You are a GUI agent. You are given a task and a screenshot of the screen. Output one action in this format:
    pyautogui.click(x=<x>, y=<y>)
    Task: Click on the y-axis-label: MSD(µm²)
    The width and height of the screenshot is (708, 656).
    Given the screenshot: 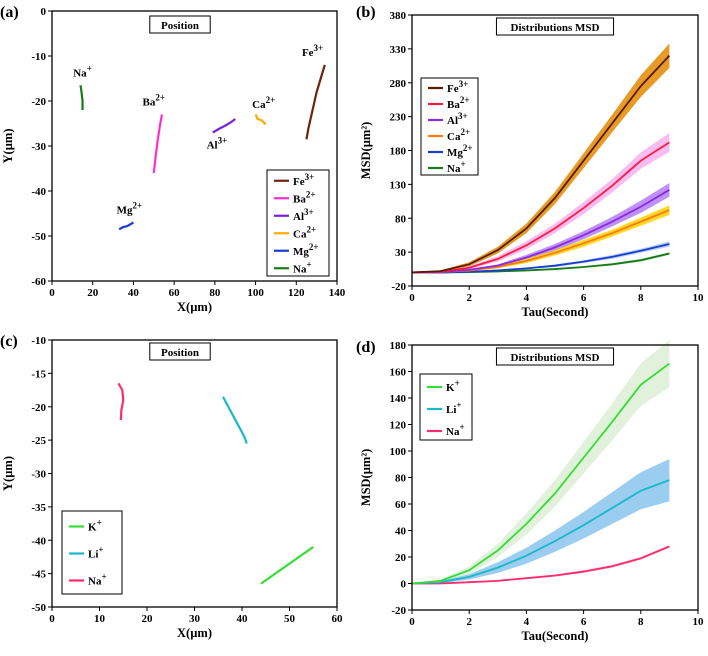 What is the action you would take?
    pyautogui.click(x=366, y=150)
    